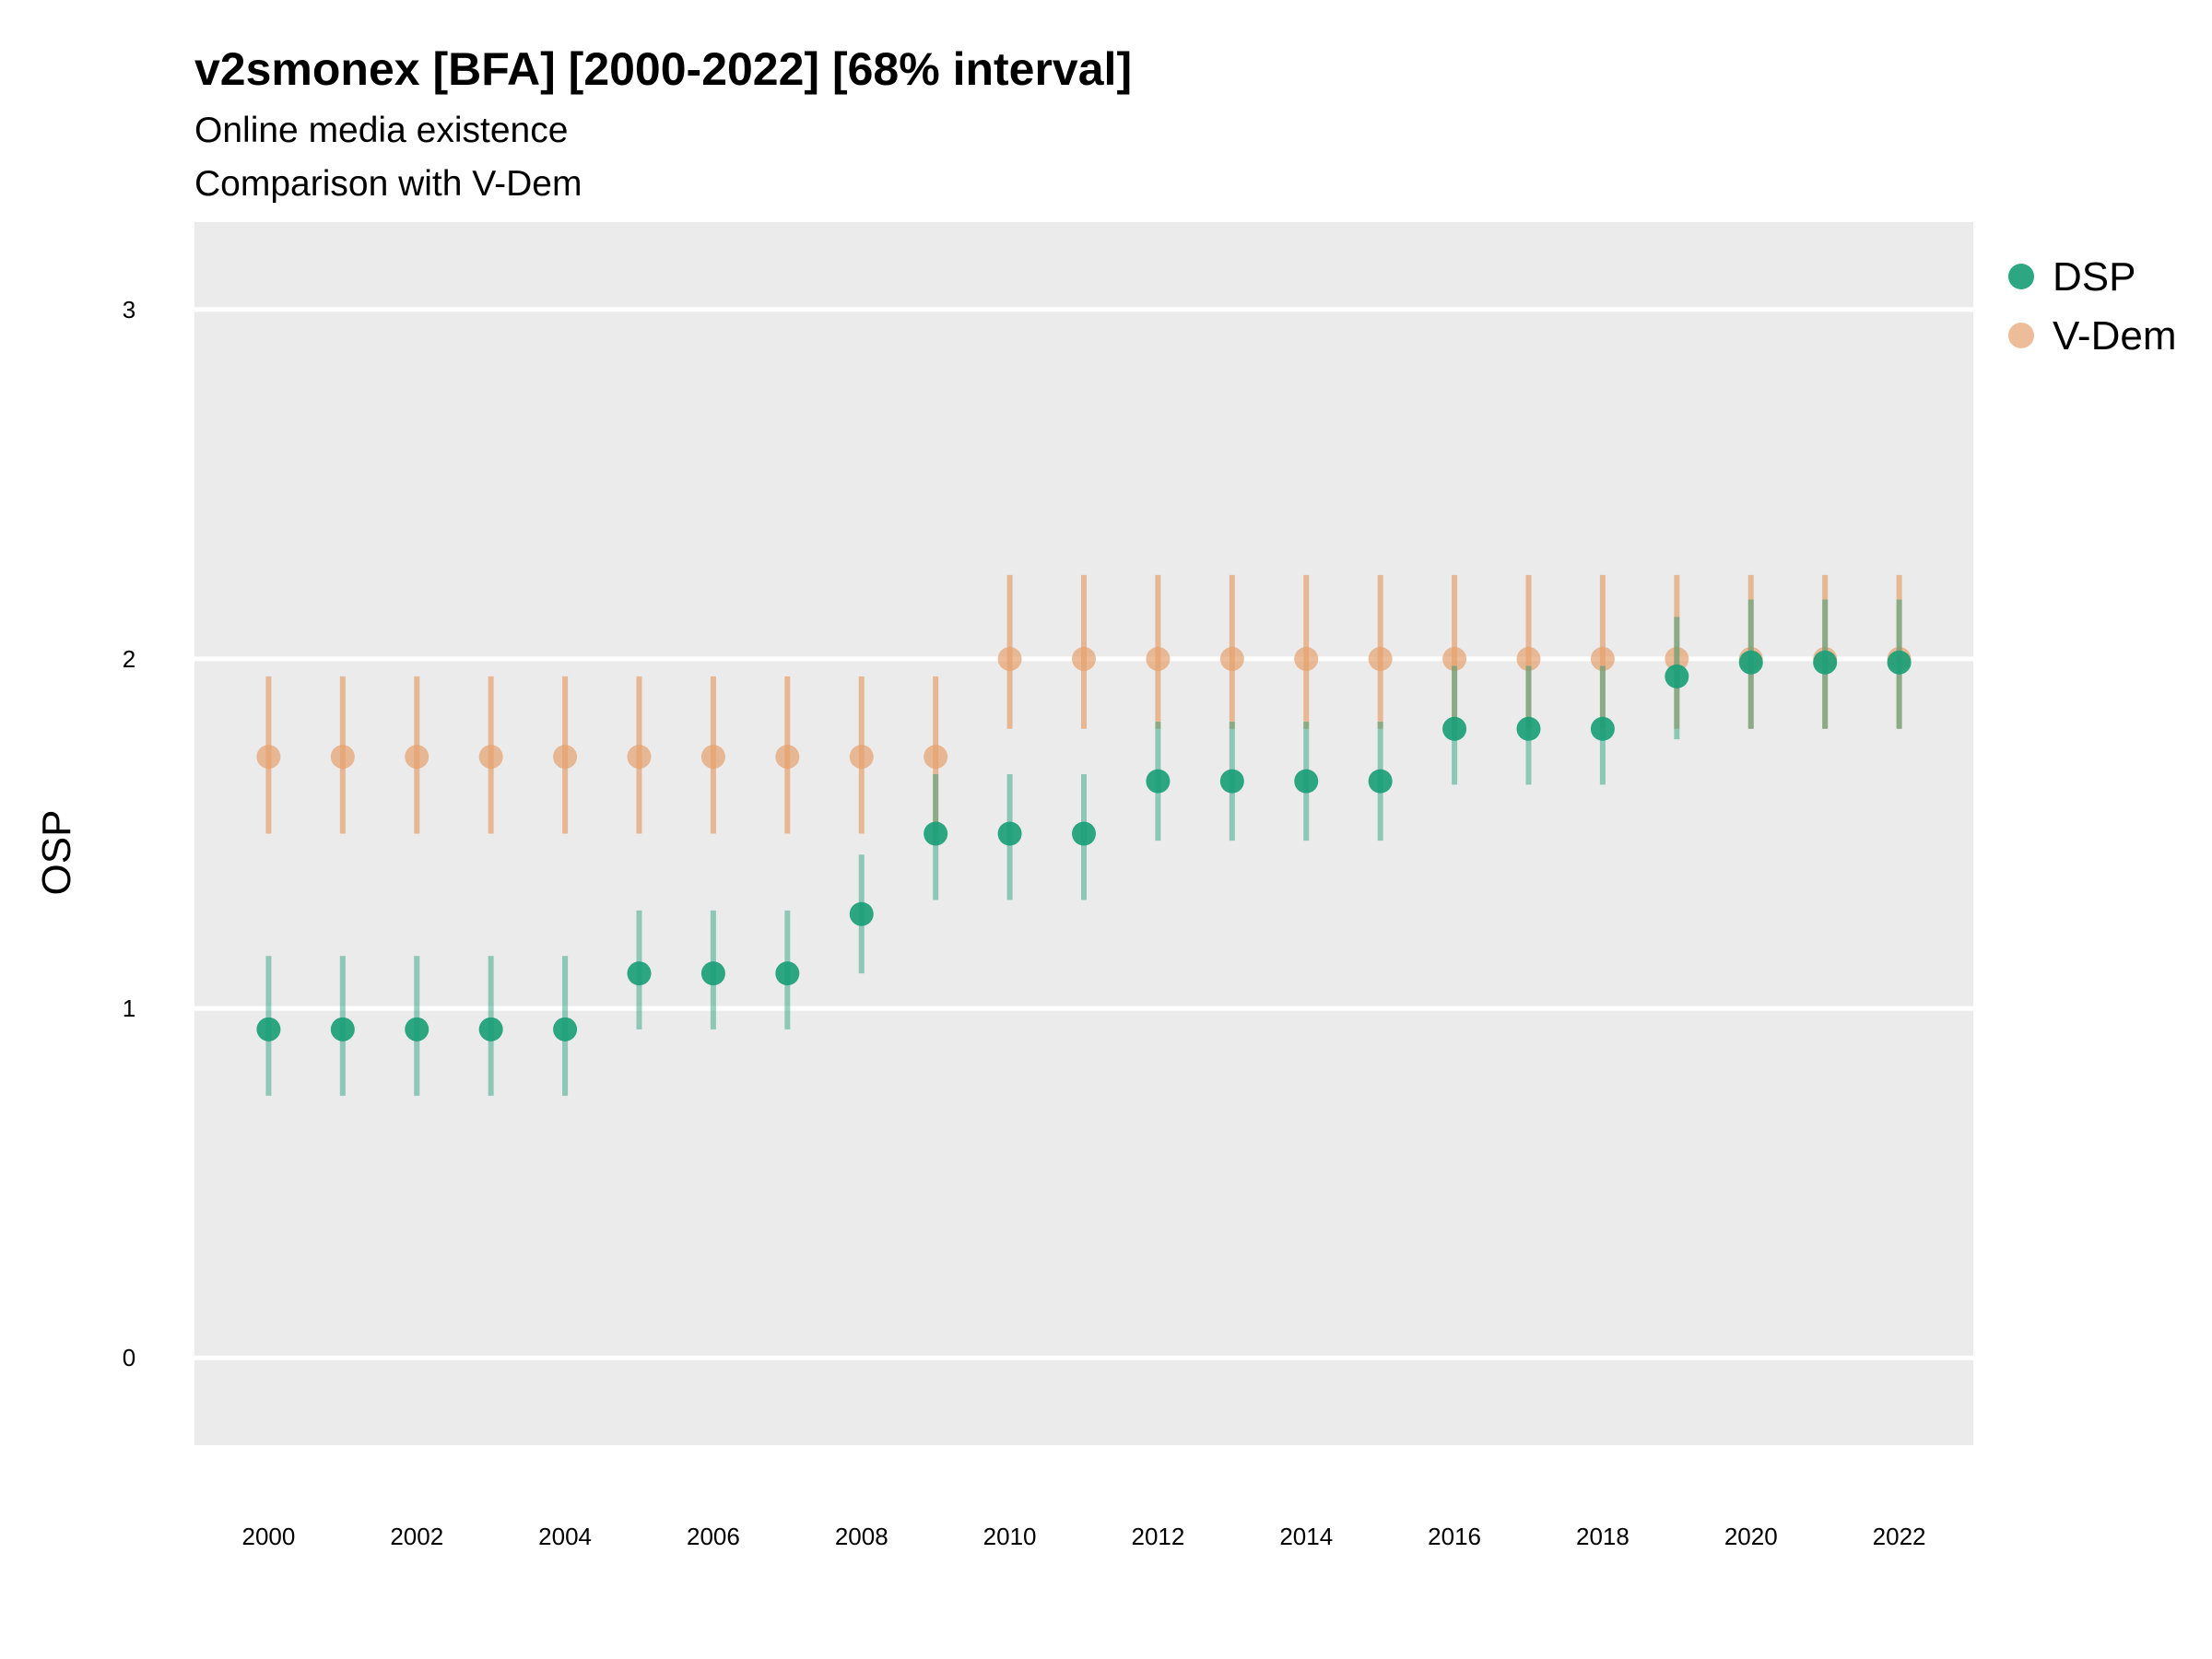 This screenshot has height=1659, width=2212. What do you see at coordinates (2092, 306) in the screenshot?
I see `legend: DSP V-Dem` at bounding box center [2092, 306].